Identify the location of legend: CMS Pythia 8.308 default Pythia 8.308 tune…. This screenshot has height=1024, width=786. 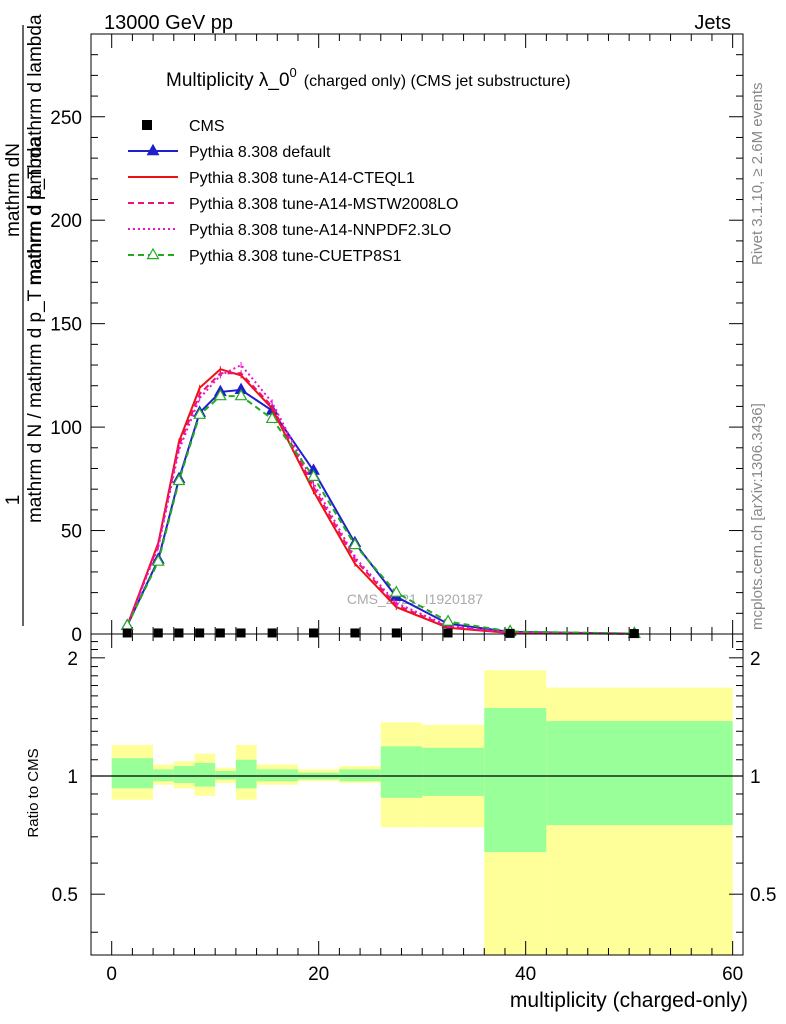
(293, 191).